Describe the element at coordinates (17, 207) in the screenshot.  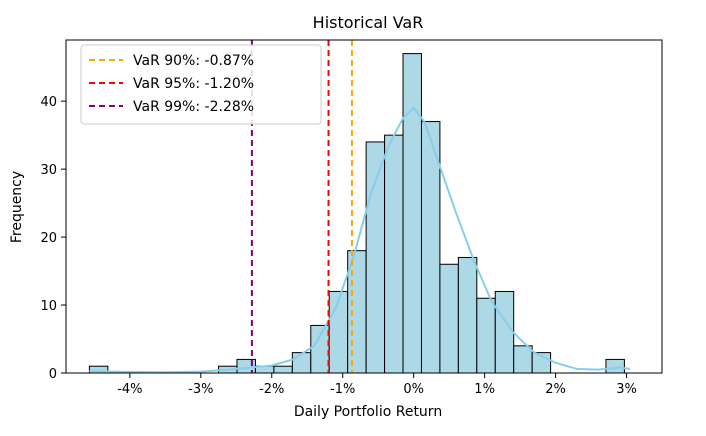
I see `y-axis-label: Frequency` at that location.